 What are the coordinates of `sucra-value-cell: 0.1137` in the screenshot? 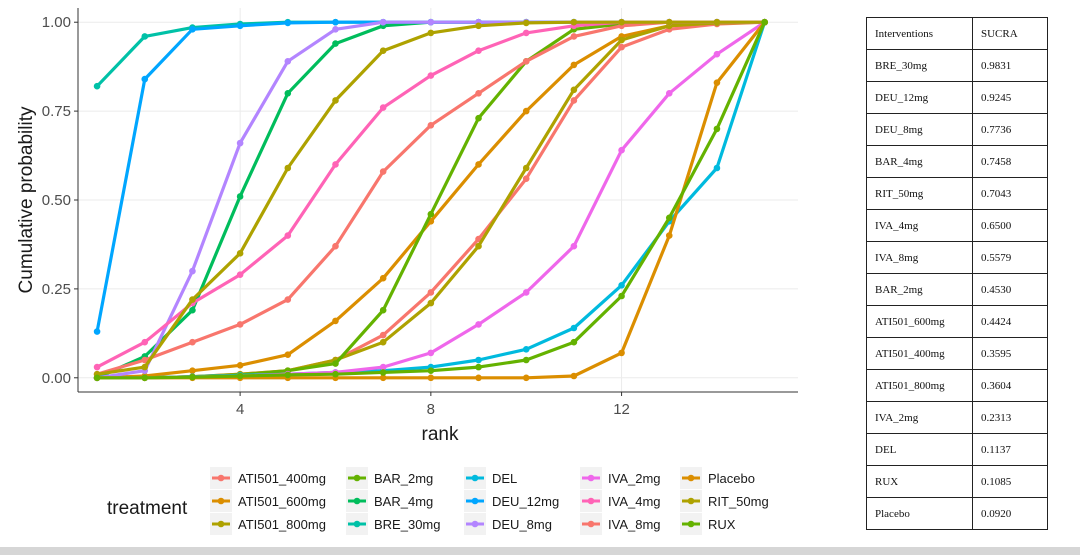 It's located at (1010, 449).